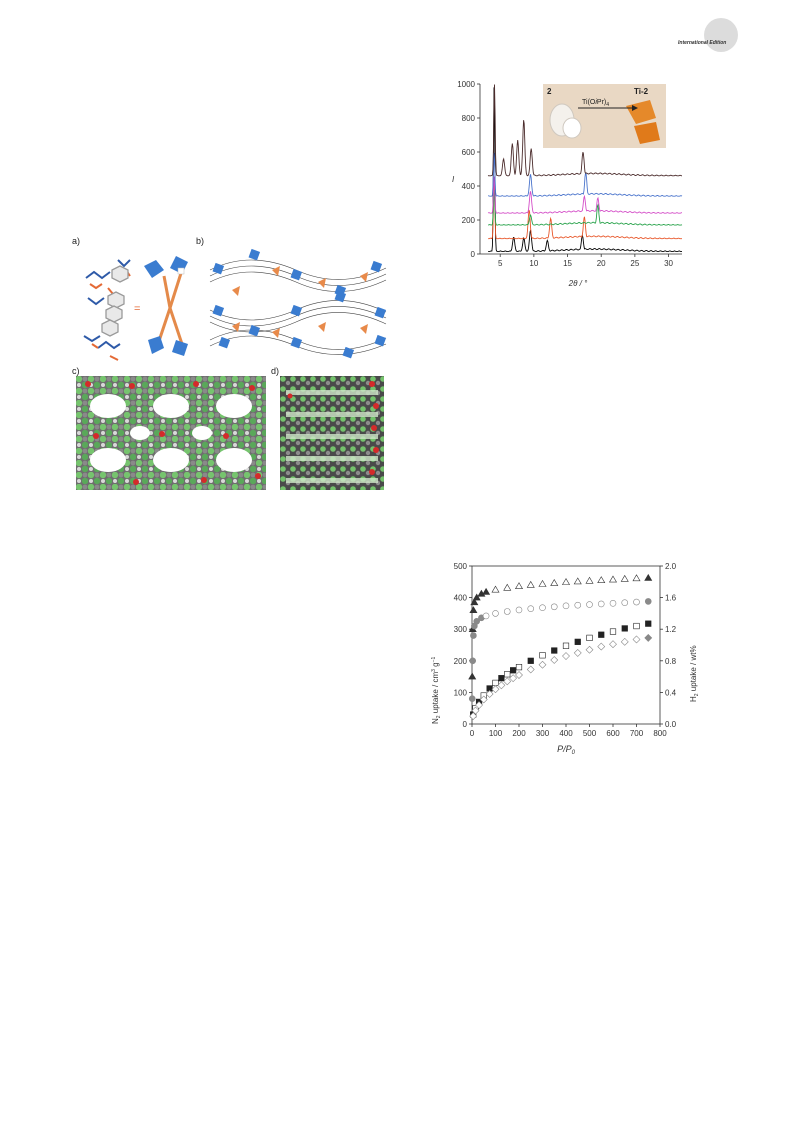 The height and width of the screenshot is (1121, 793). Describe the element at coordinates (469, 186) in the screenshot. I see `pxrd-y-tick-label: 400` at that location.